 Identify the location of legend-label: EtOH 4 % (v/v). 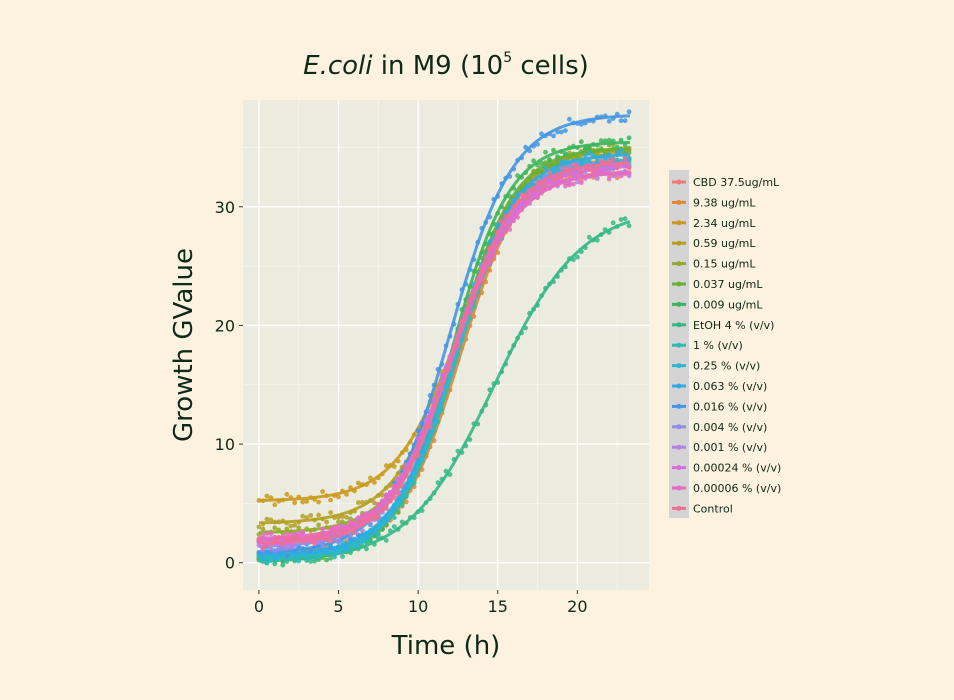
(733, 325).